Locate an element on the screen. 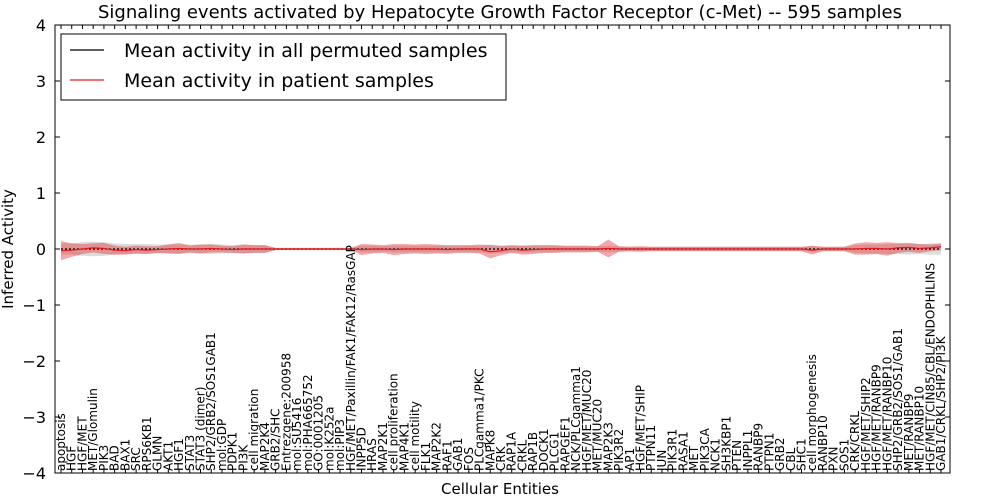  patient-band is located at coordinates (501, 250).